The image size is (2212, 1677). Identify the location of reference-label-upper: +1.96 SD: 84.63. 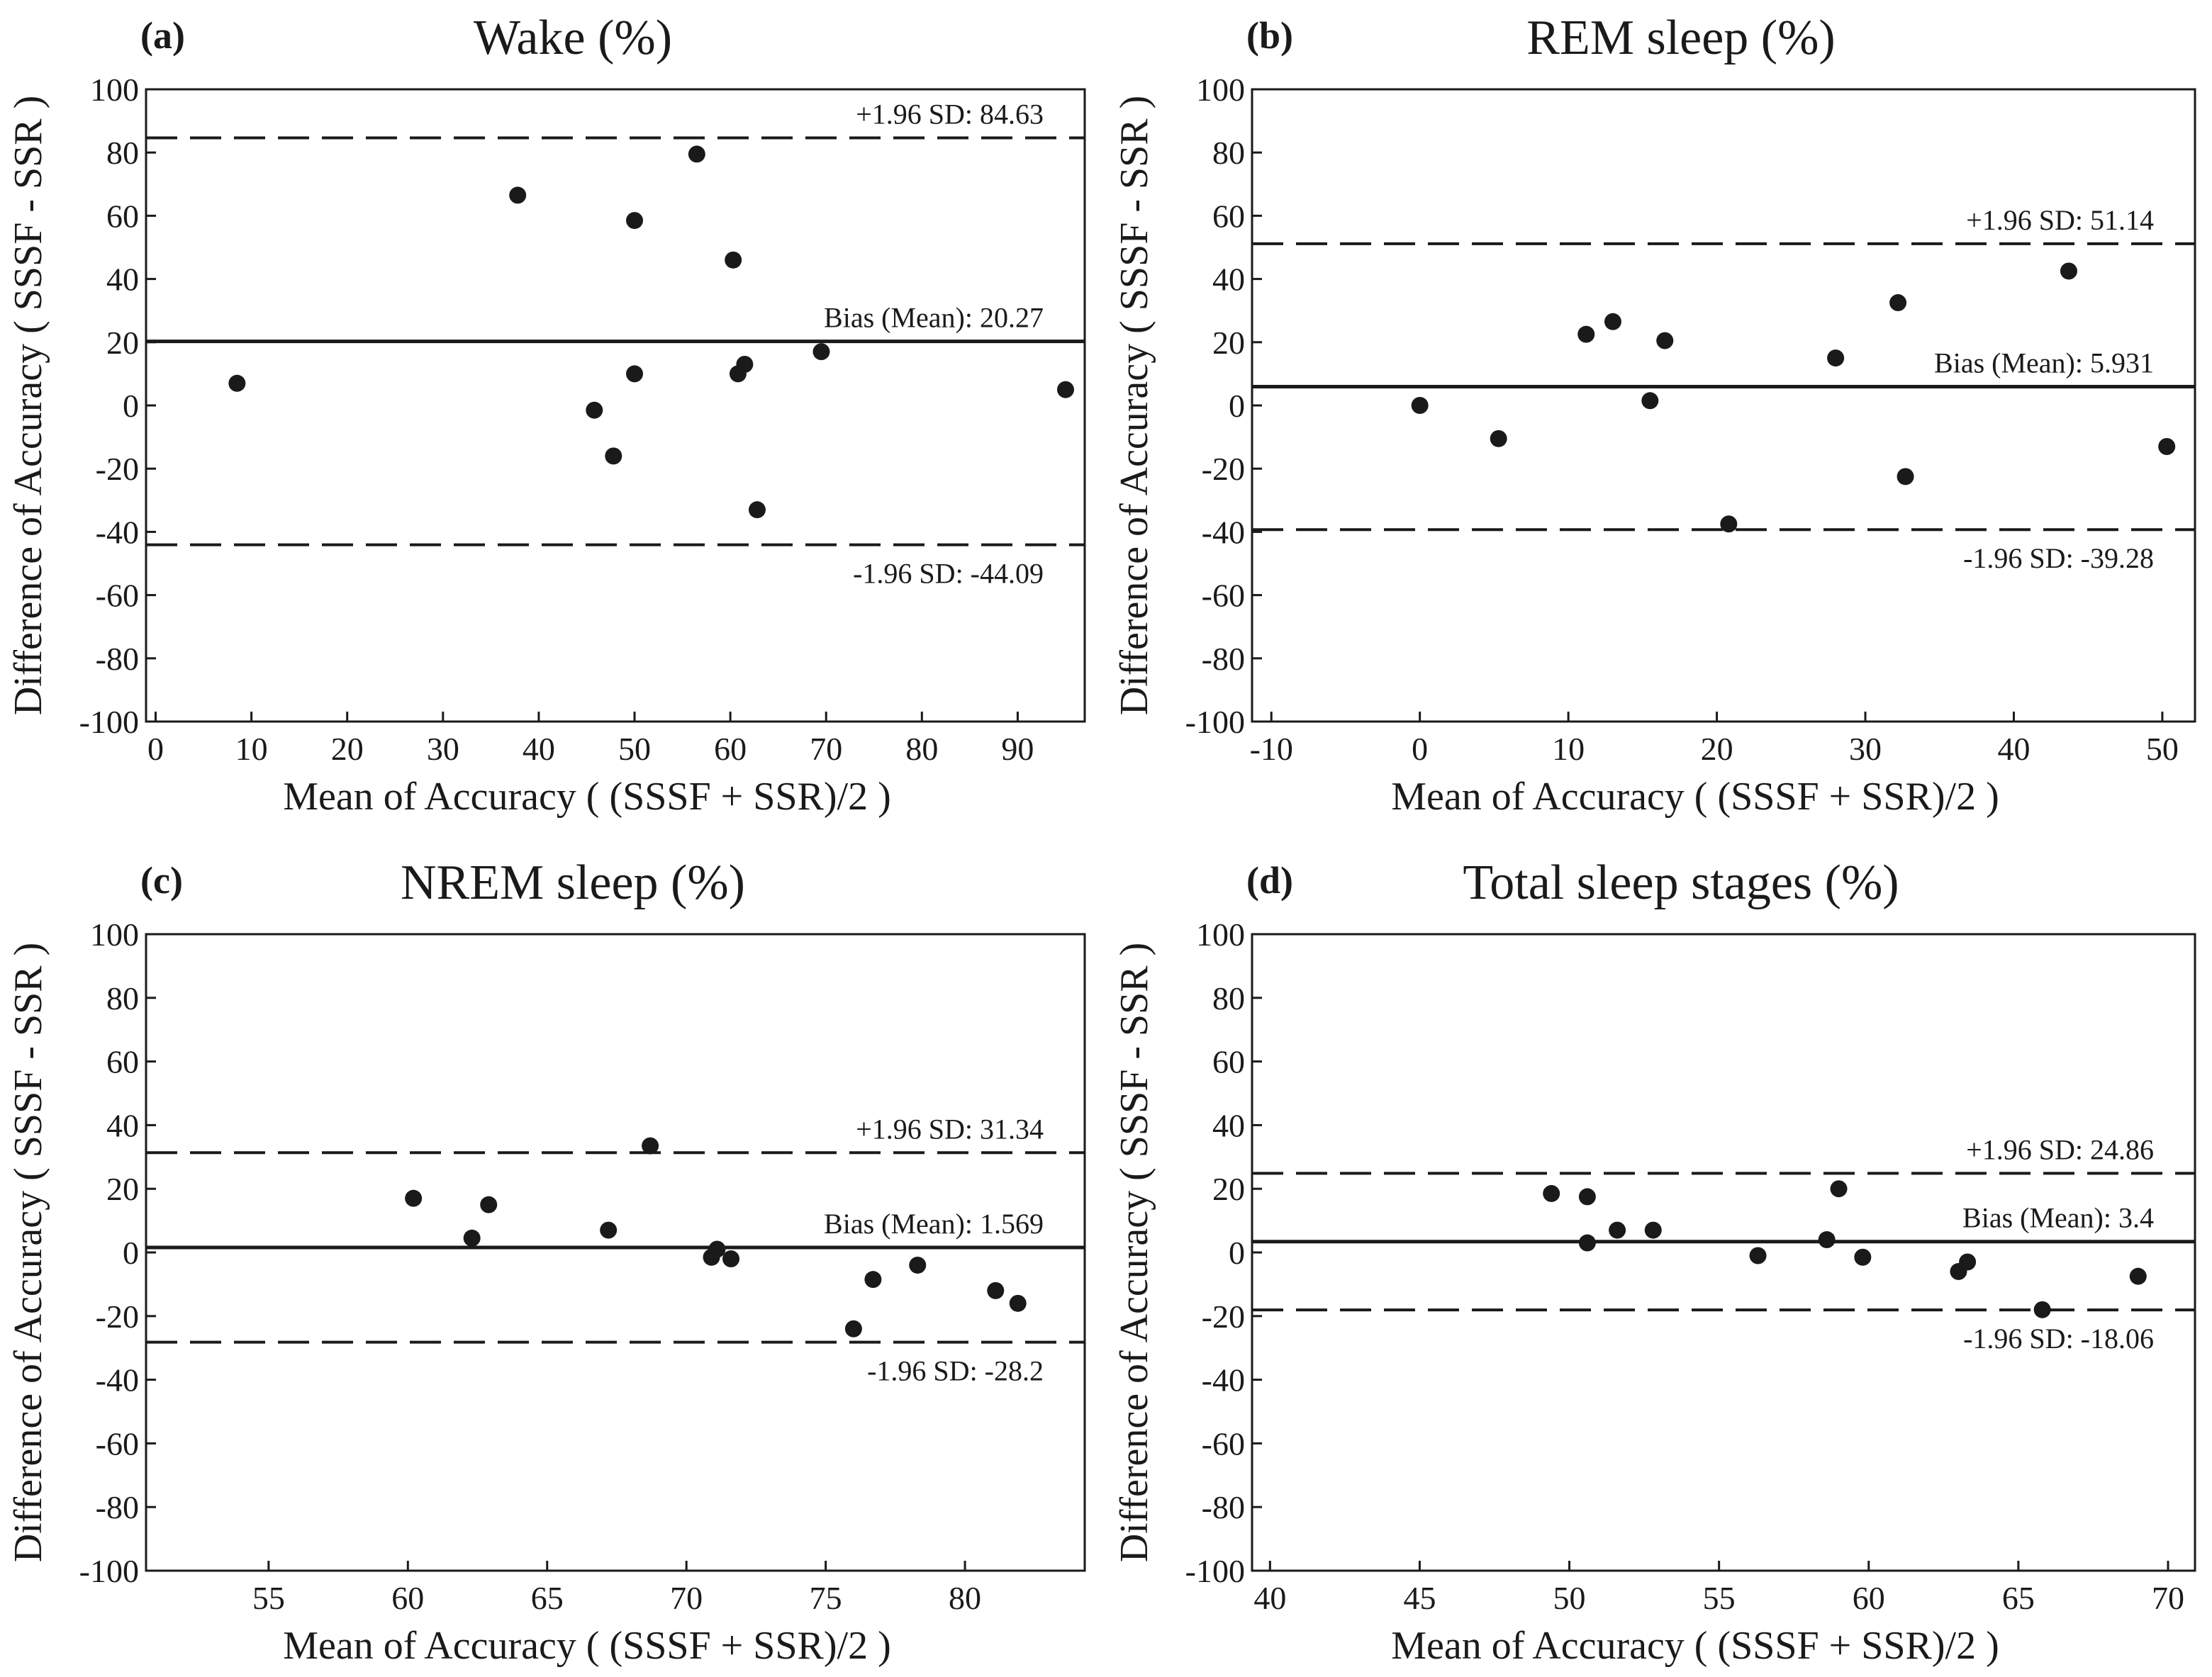
(950, 115).